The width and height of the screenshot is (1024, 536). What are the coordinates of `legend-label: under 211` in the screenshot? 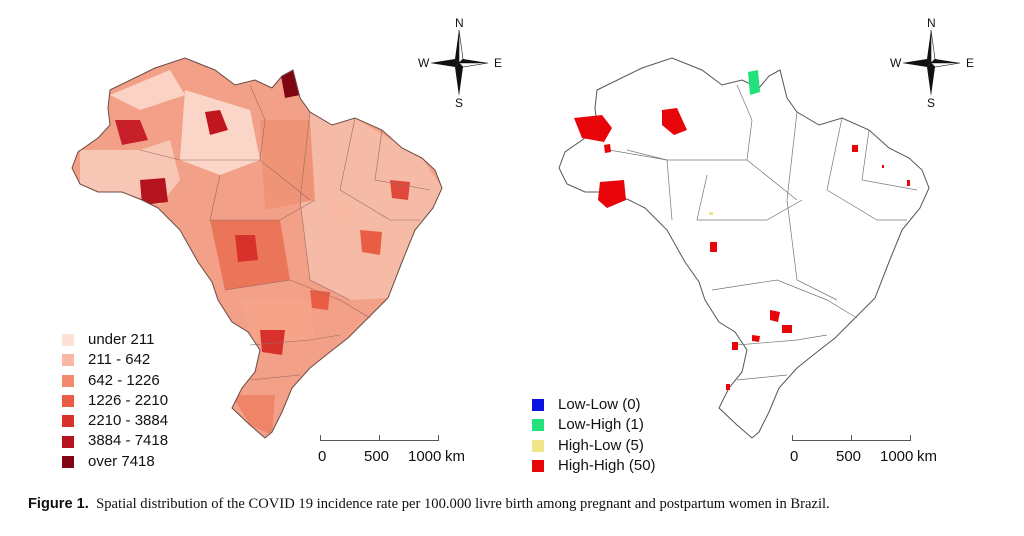 It's located at (121, 339).